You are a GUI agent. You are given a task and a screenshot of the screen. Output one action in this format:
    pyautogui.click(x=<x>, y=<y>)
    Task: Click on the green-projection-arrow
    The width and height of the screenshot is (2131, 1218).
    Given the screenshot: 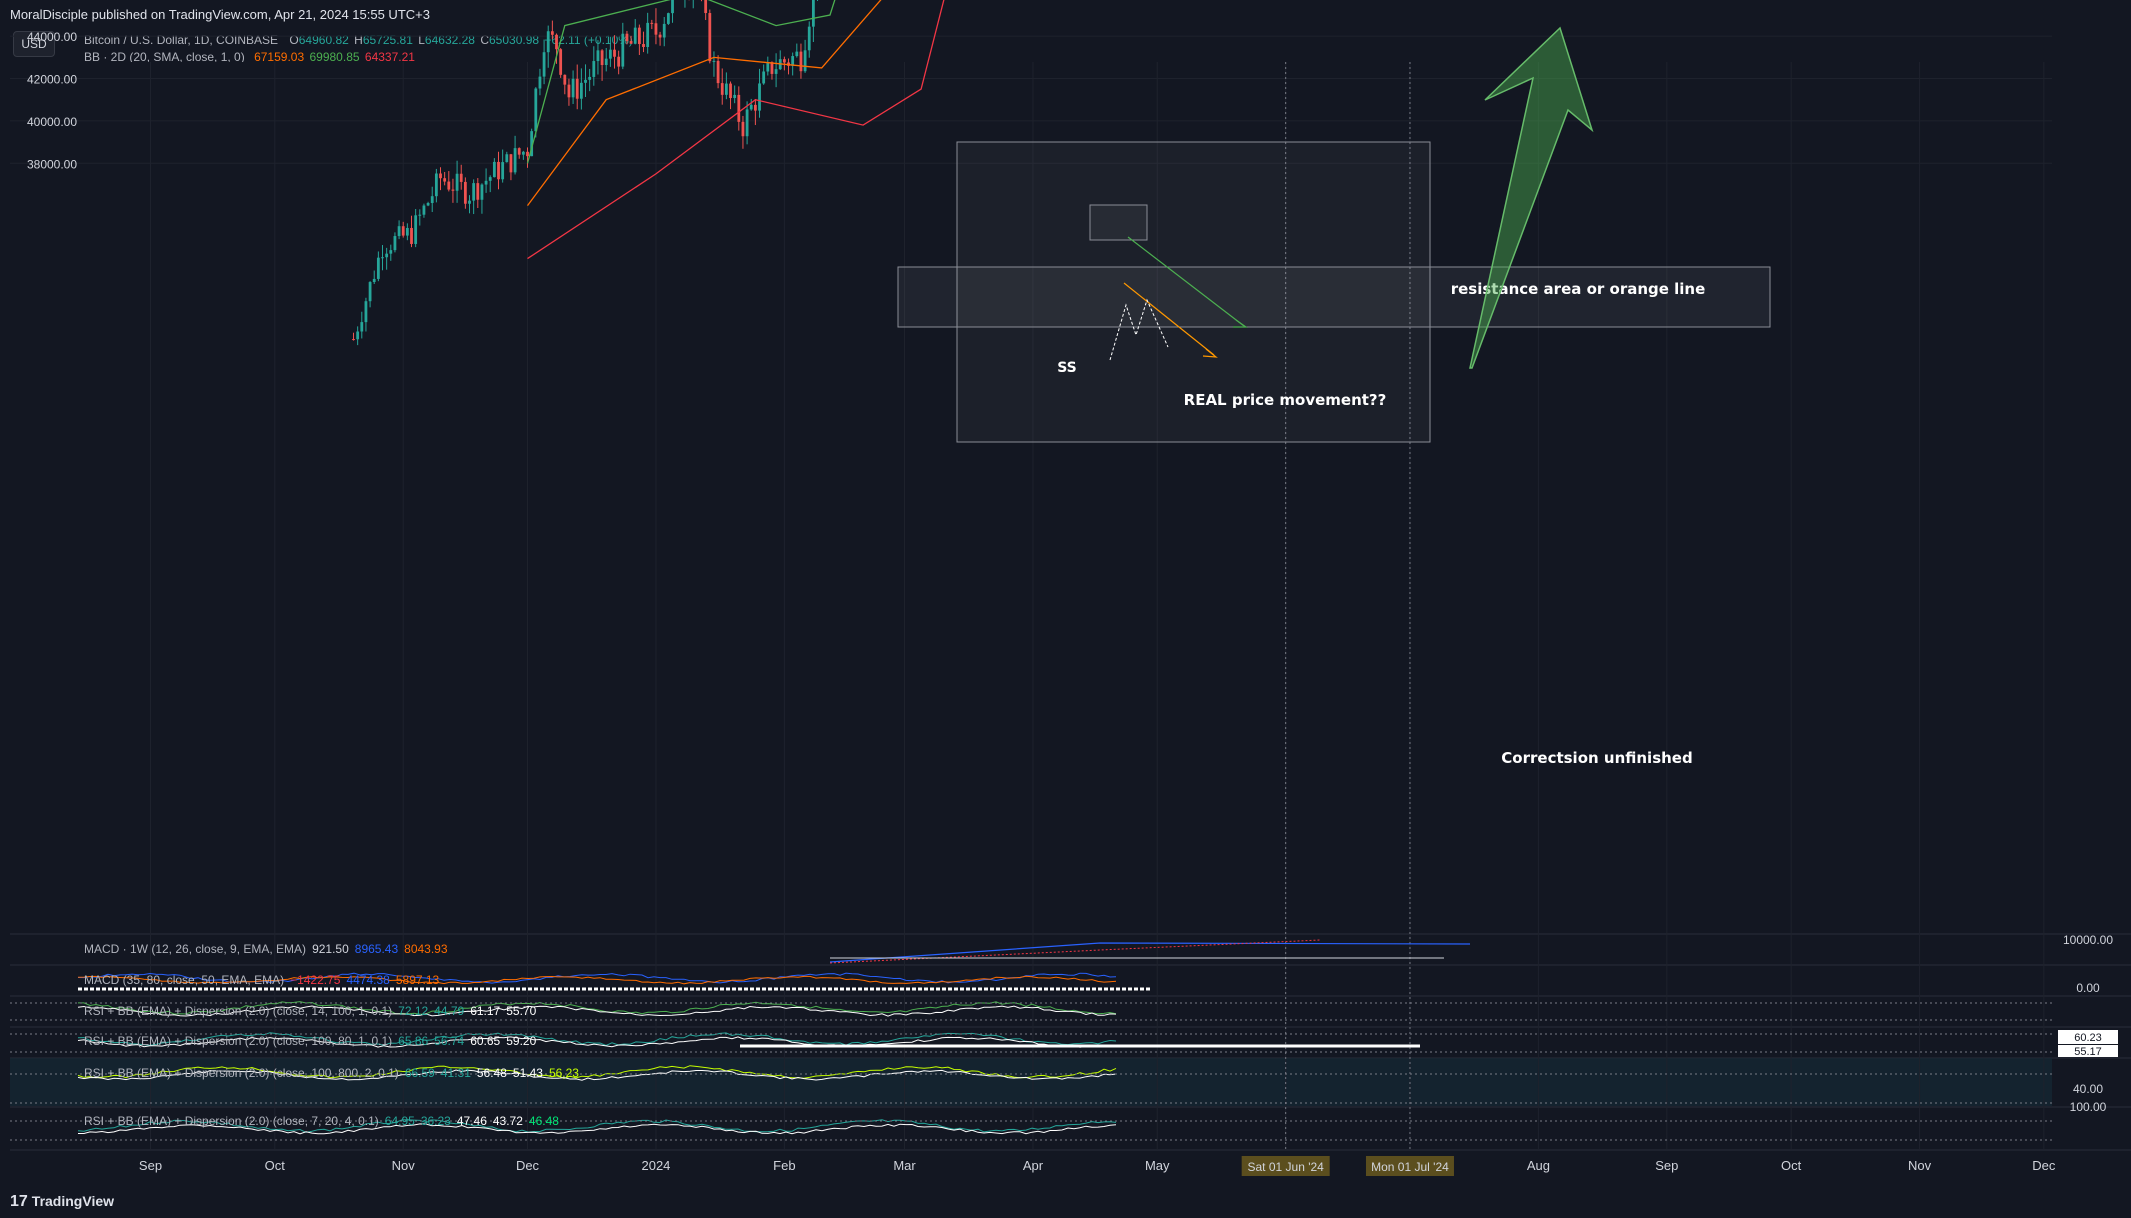 What is the action you would take?
    pyautogui.click(x=1186, y=281)
    